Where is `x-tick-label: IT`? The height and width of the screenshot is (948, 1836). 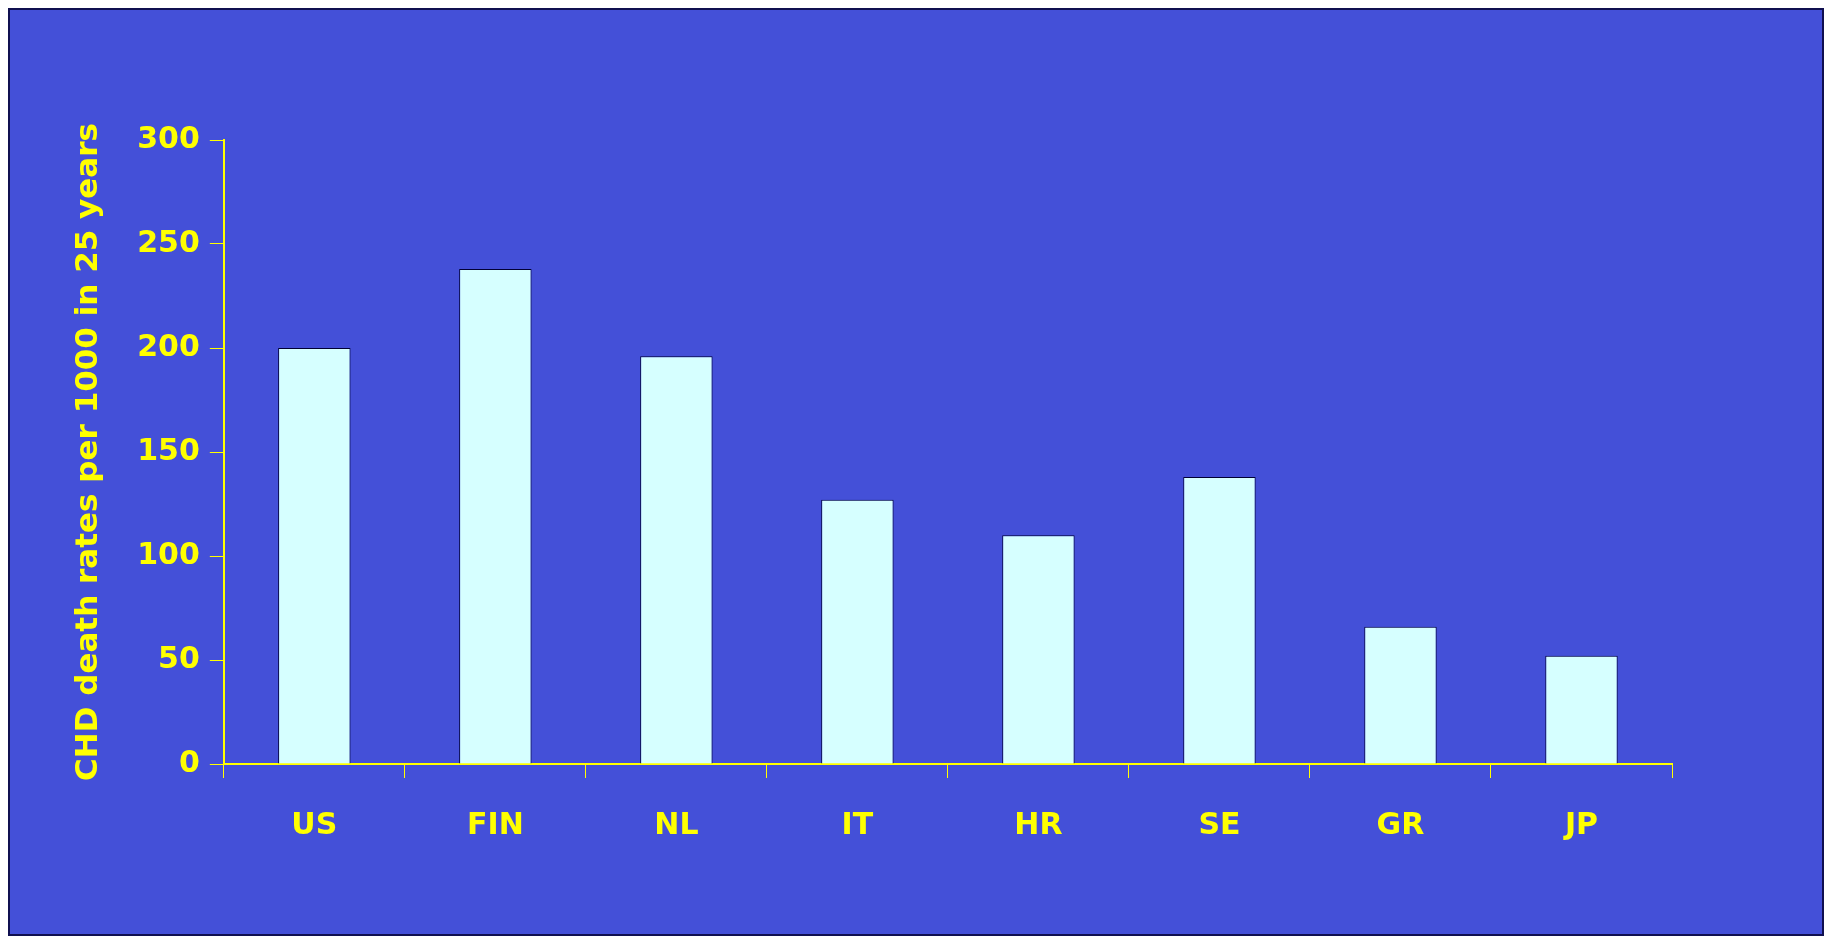
x-tick-label: IT is located at coordinates (857, 823).